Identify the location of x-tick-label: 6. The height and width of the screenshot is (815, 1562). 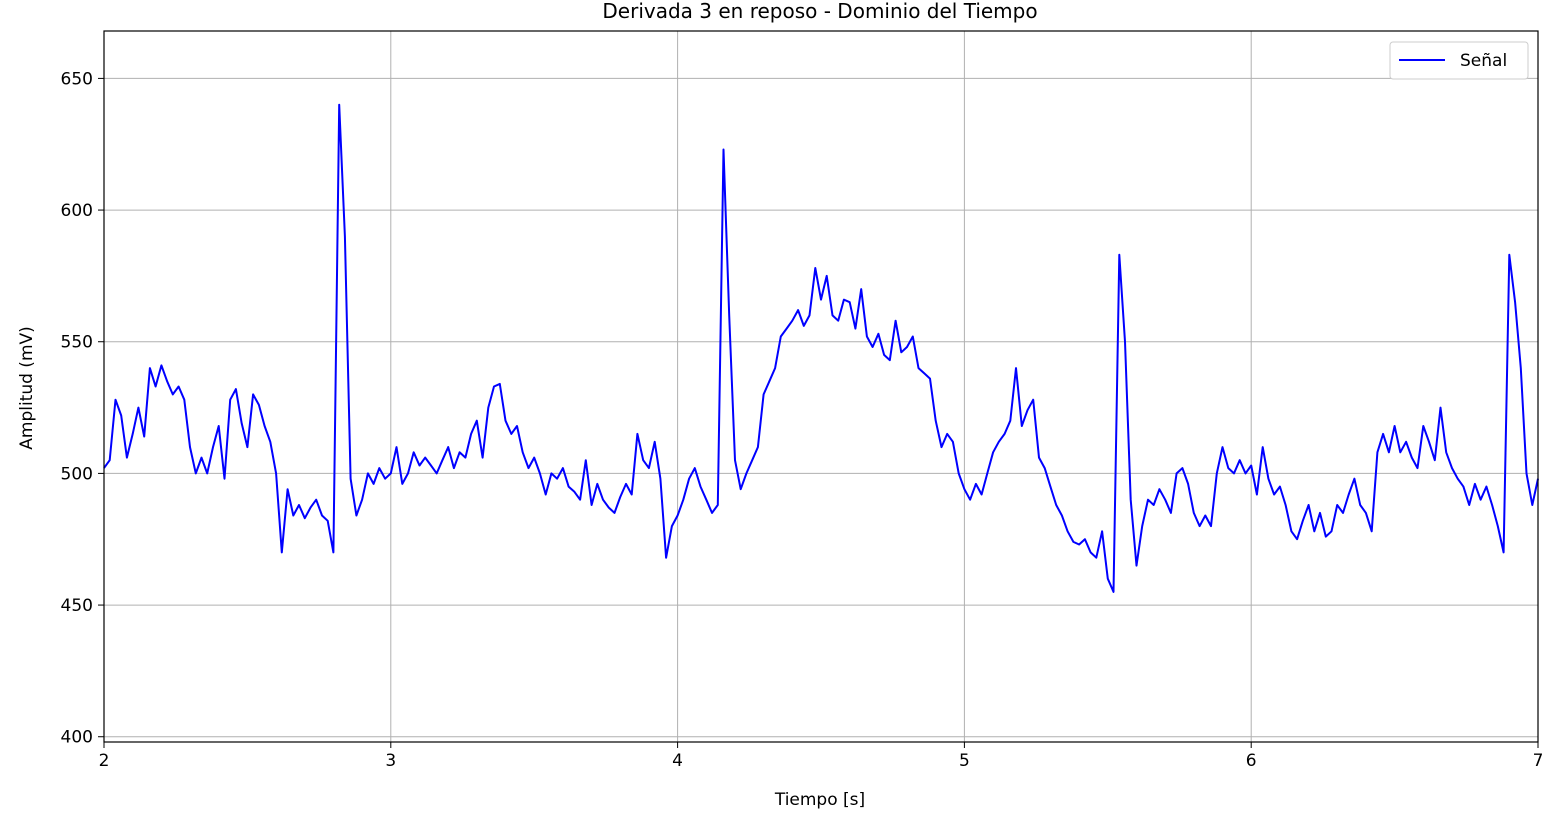
(1251, 761).